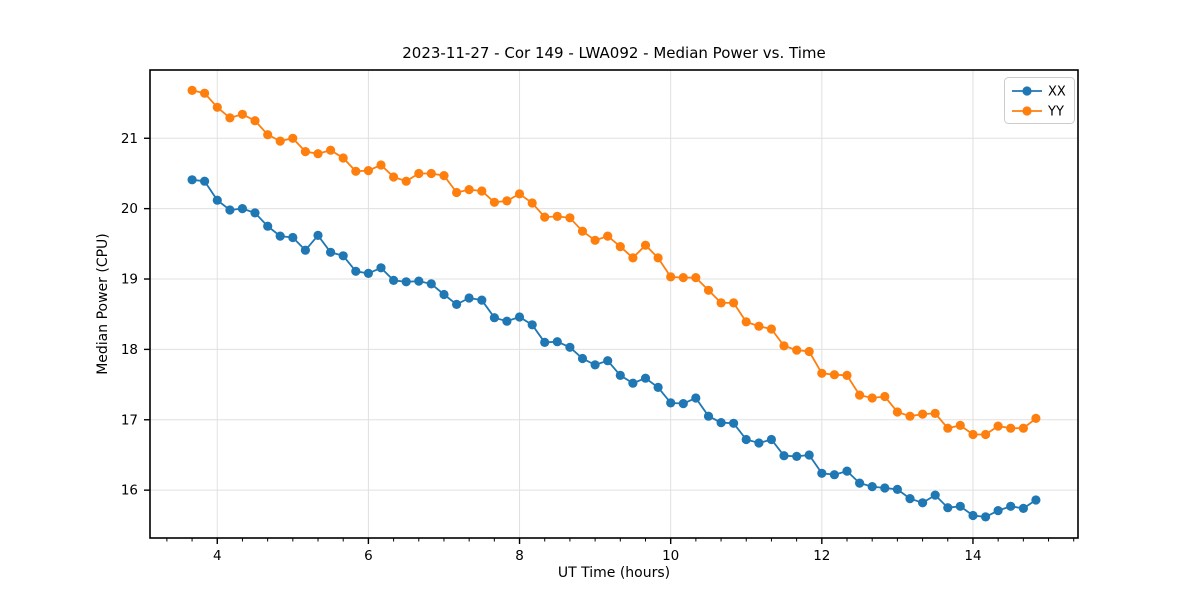 Image resolution: width=1200 pixels, height=604 pixels. Describe the element at coordinates (368, 556) in the screenshot. I see `x-tick-label: 6` at that location.